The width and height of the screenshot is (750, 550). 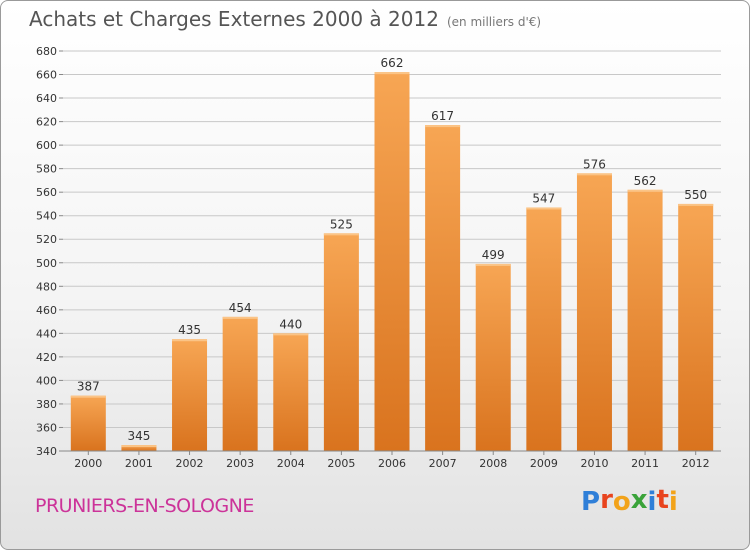 I want to click on bar-2001, so click(x=139, y=448).